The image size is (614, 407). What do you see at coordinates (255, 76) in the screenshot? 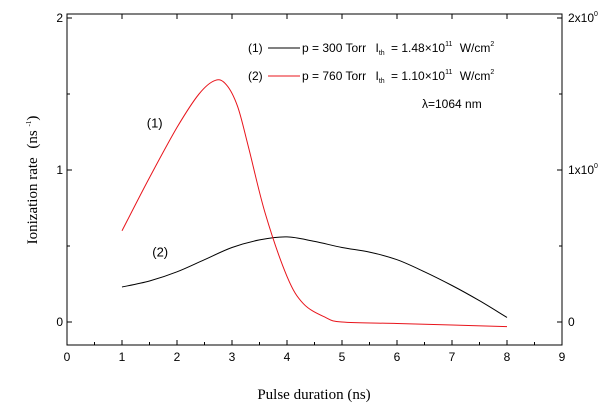
I see `legend-marker-2: (2)` at bounding box center [255, 76].